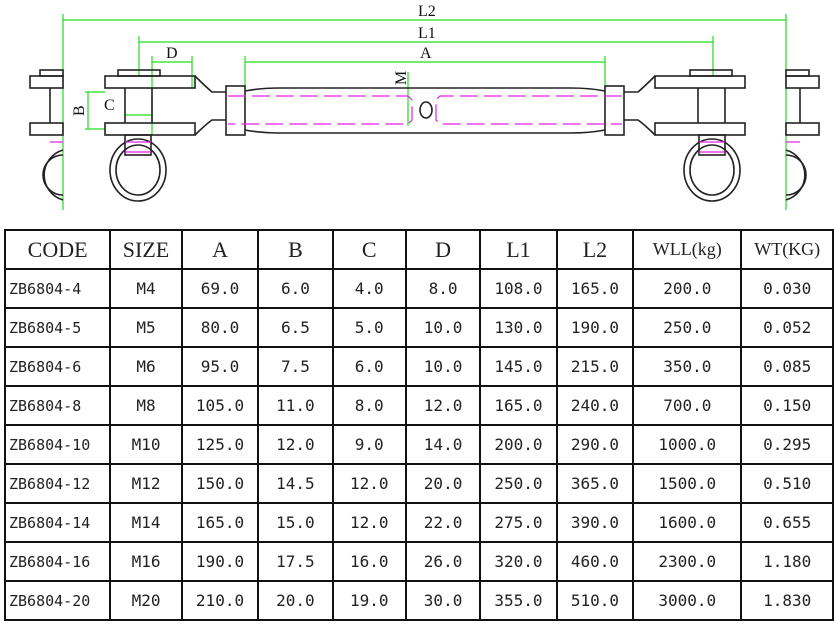  I want to click on table-cell: M4, so click(146, 288).